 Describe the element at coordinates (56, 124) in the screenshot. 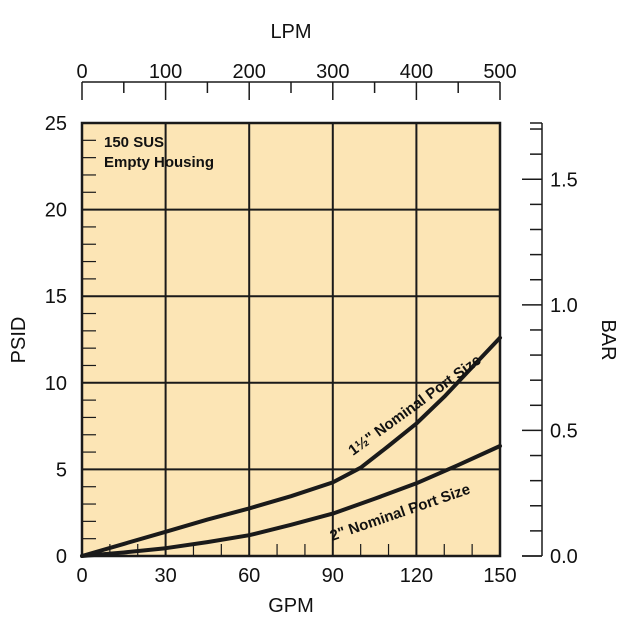

I see `y-tick-label: 25` at that location.